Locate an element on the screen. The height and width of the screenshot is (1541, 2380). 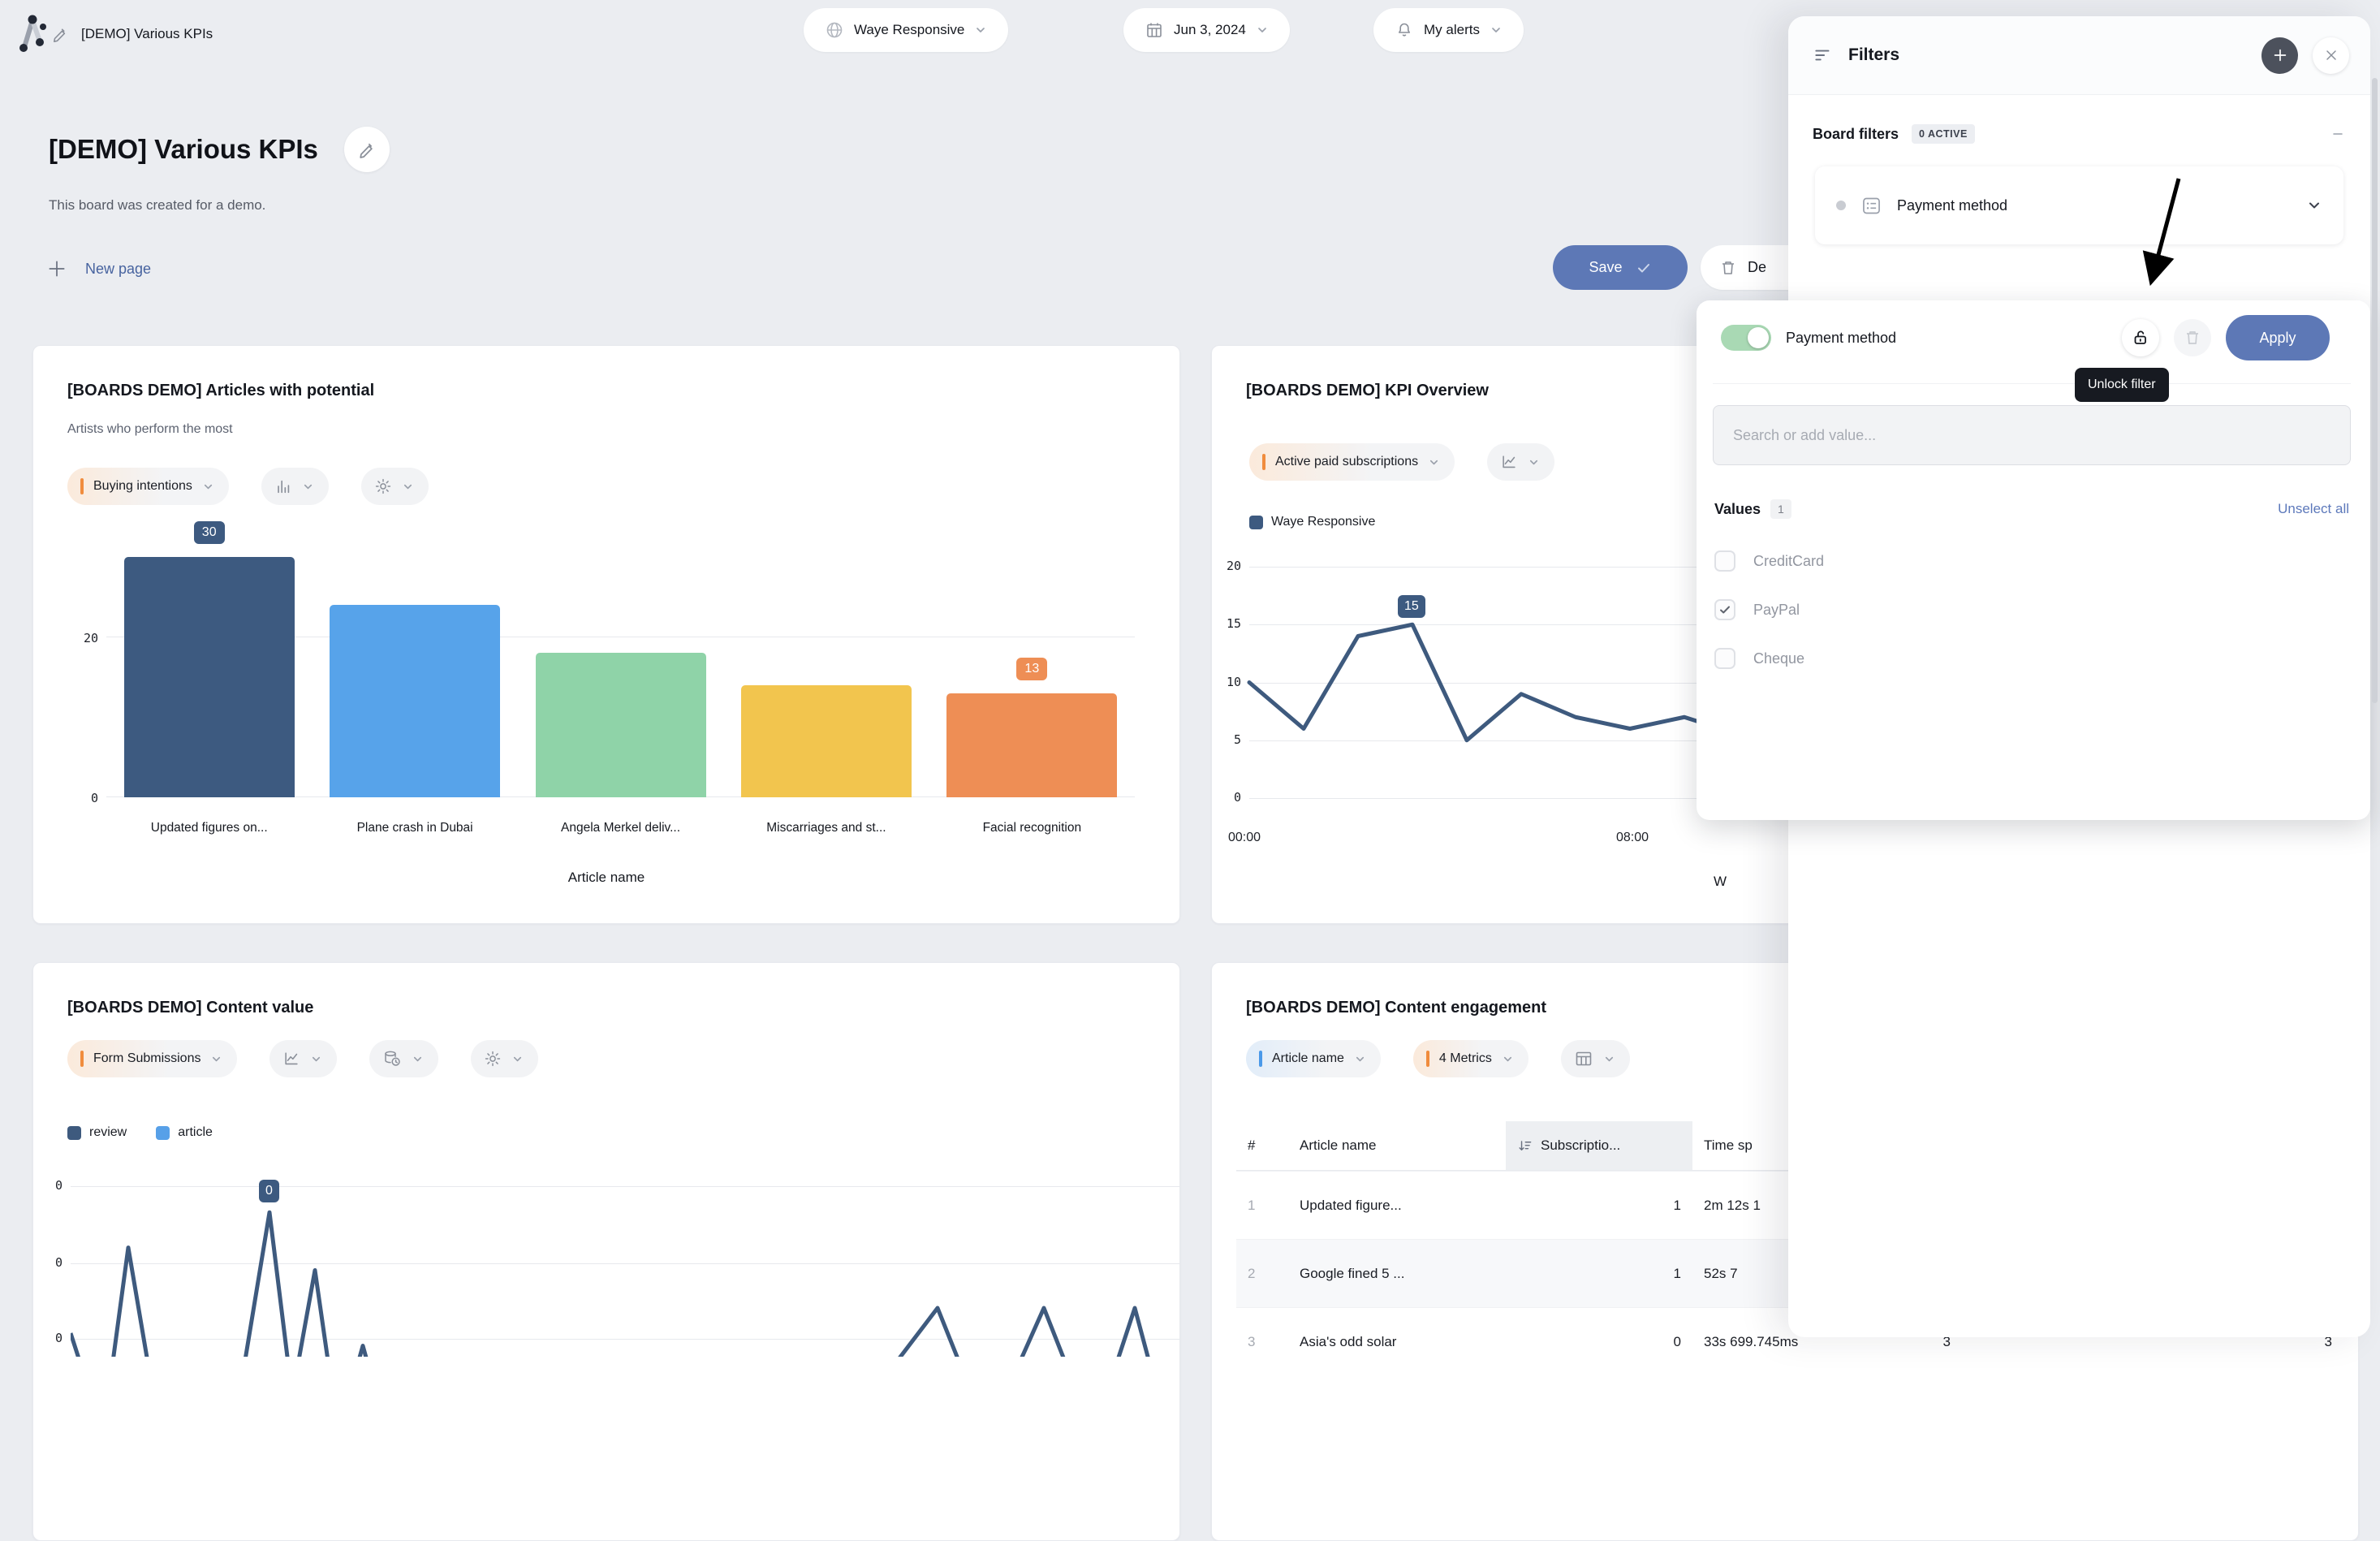
legend-item: review is located at coordinates (97, 1132).